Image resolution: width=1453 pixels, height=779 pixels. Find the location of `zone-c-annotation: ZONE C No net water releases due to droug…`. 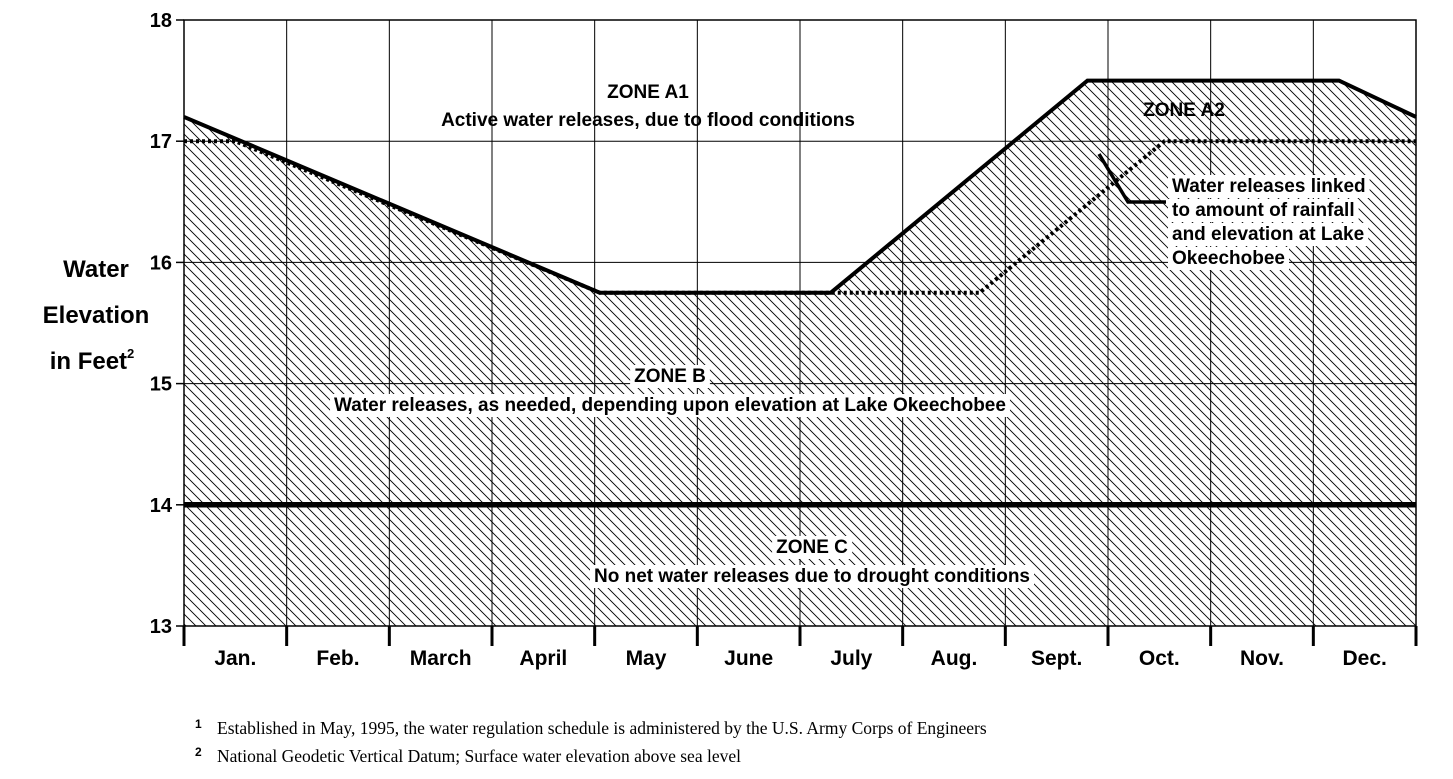

zone-c-annotation: ZONE C No net water releases due to droug… is located at coordinates (812, 562).